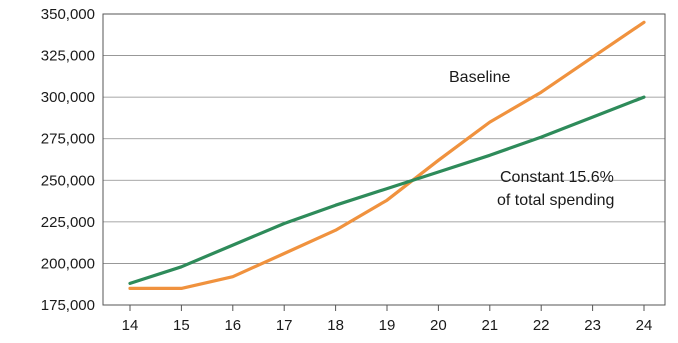 This screenshot has height=343, width=678. I want to click on x-tick-label: 21, so click(489, 325).